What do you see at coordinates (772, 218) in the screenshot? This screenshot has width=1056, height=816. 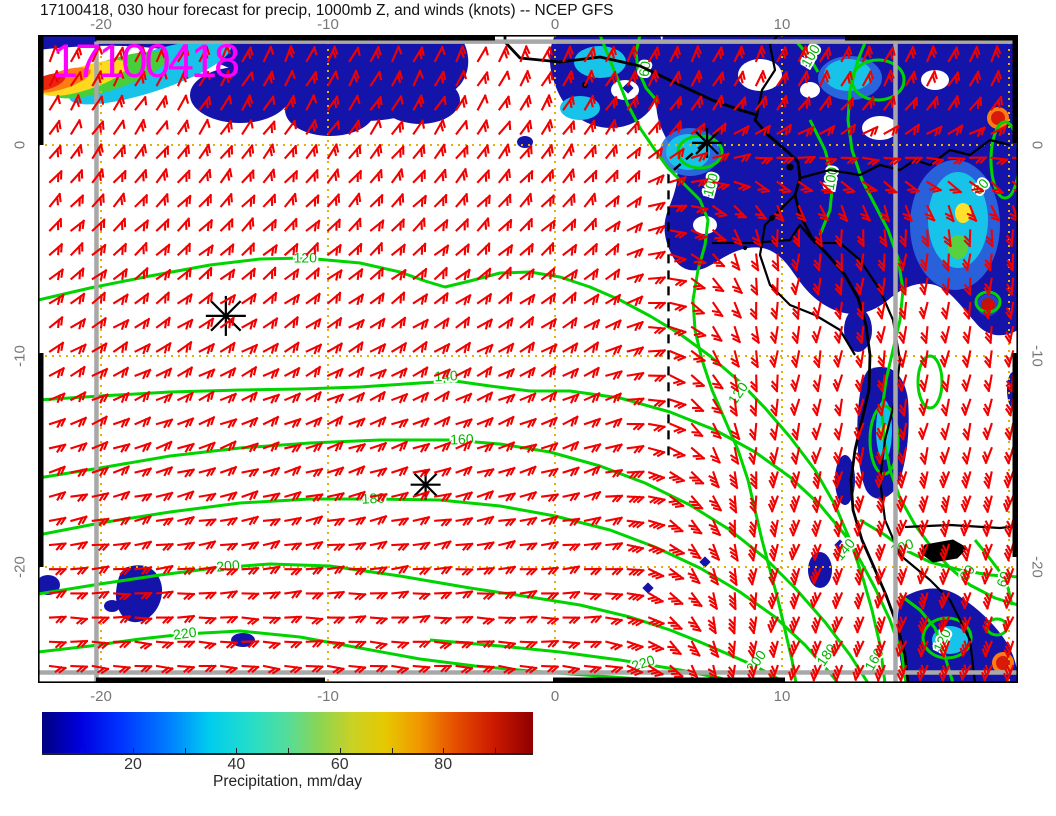 I see `island-dot` at bounding box center [772, 218].